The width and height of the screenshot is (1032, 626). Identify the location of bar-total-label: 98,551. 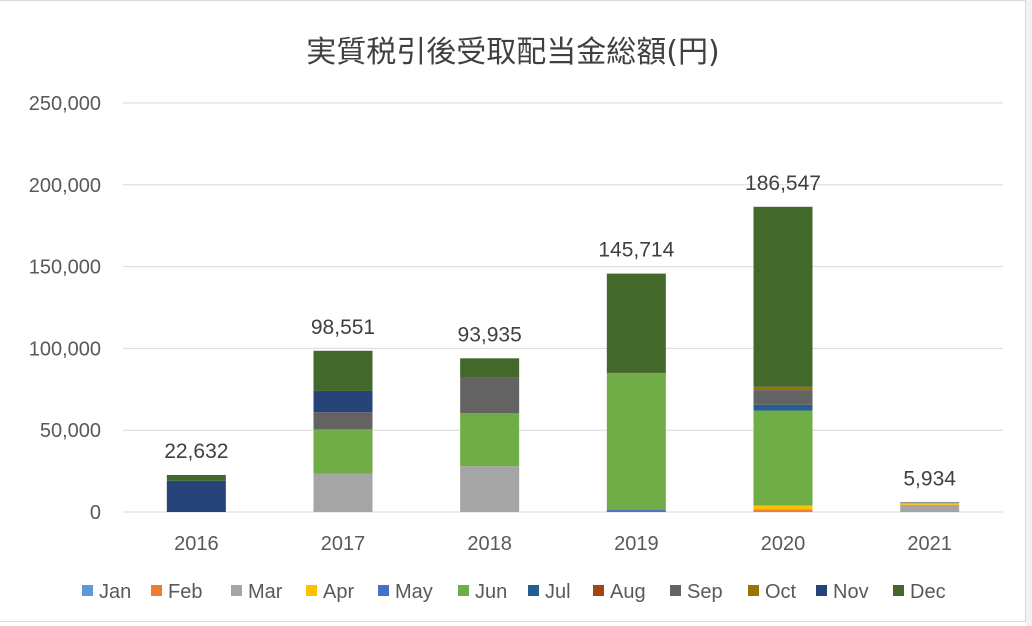
(343, 327).